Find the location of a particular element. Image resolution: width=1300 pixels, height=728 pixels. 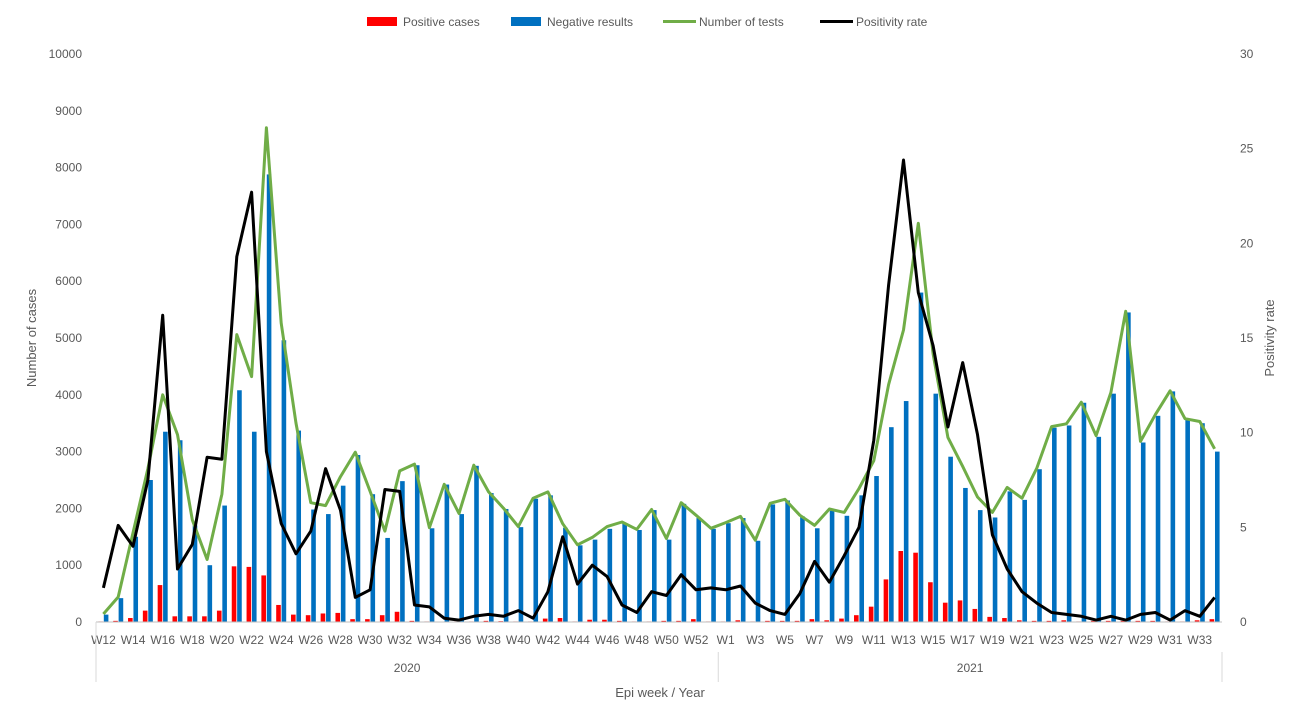

x-tick-label-48: W7 is located at coordinates (815, 640).